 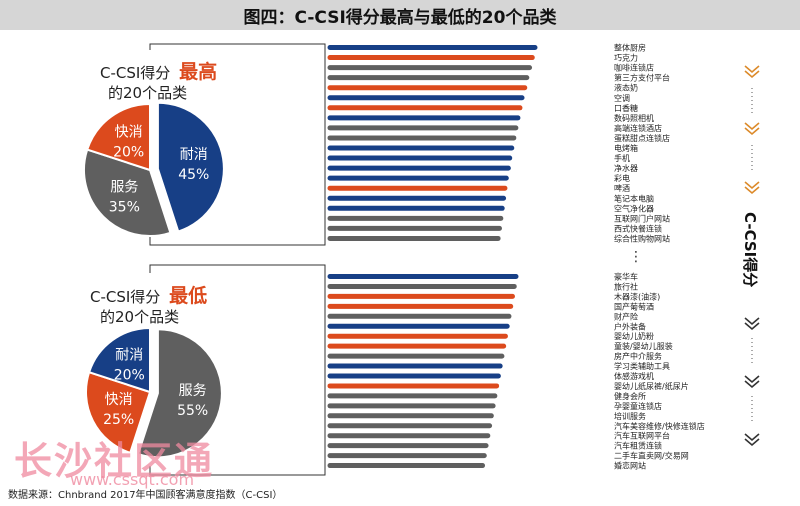 What do you see at coordinates (626, 316) in the screenshot?
I see `category-label-1-4: 财产险` at bounding box center [626, 316].